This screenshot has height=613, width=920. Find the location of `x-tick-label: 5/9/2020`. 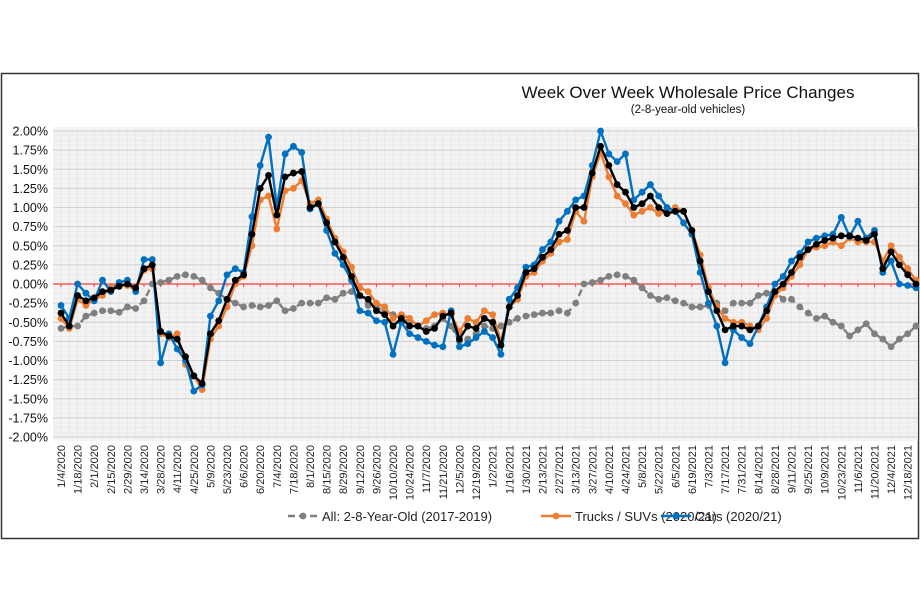

x-tick-label: 5/9/2020 is located at coordinates (211, 466).